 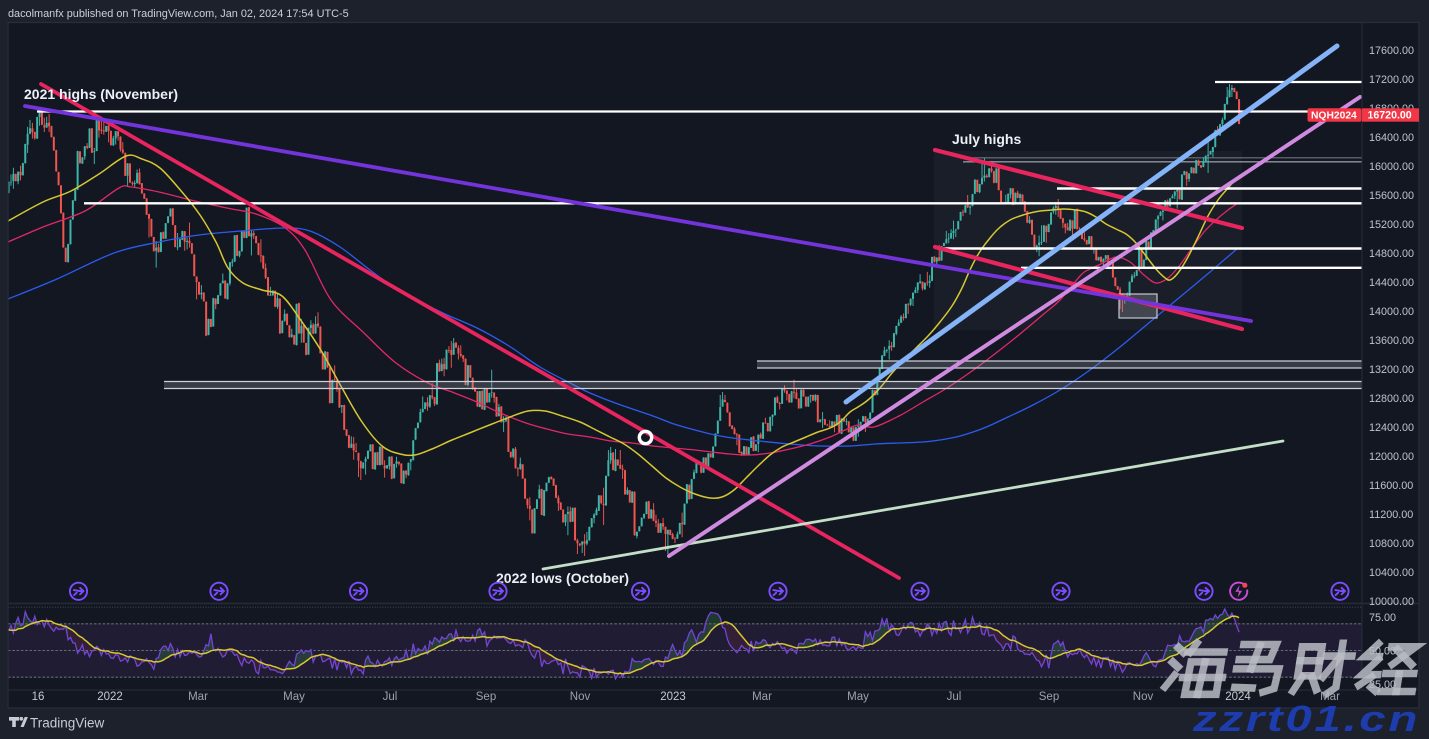 I want to click on svg-text: 15200.00, so click(x=1391, y=225).